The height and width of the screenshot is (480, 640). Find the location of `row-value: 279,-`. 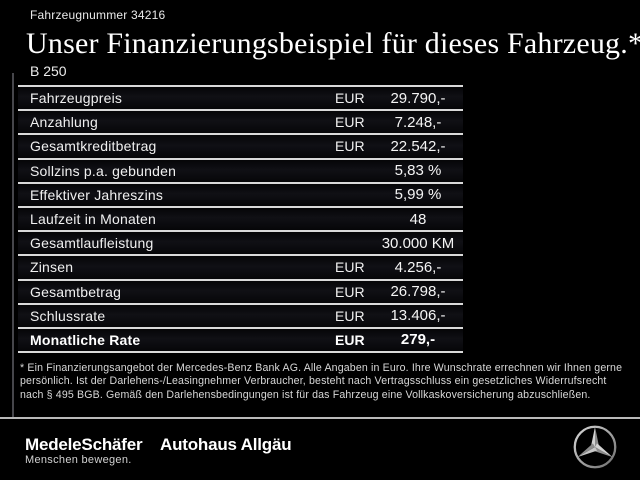

row-value: 279,- is located at coordinates (418, 340).